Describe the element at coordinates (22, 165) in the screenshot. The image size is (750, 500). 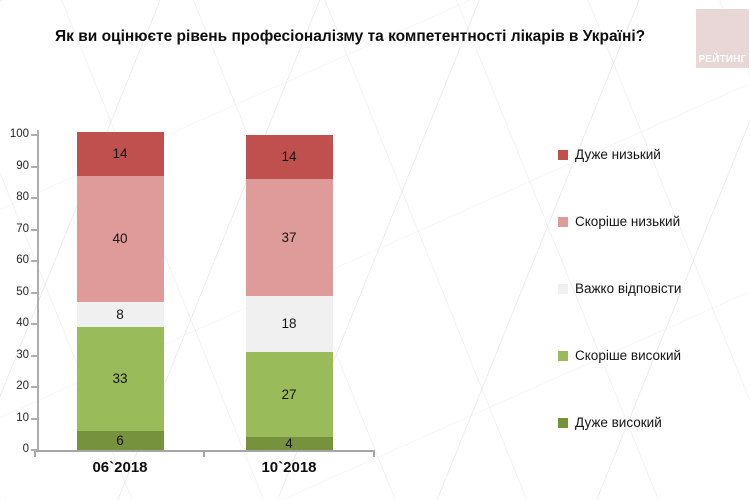
I see `y-axis-tick-label: 90` at that location.